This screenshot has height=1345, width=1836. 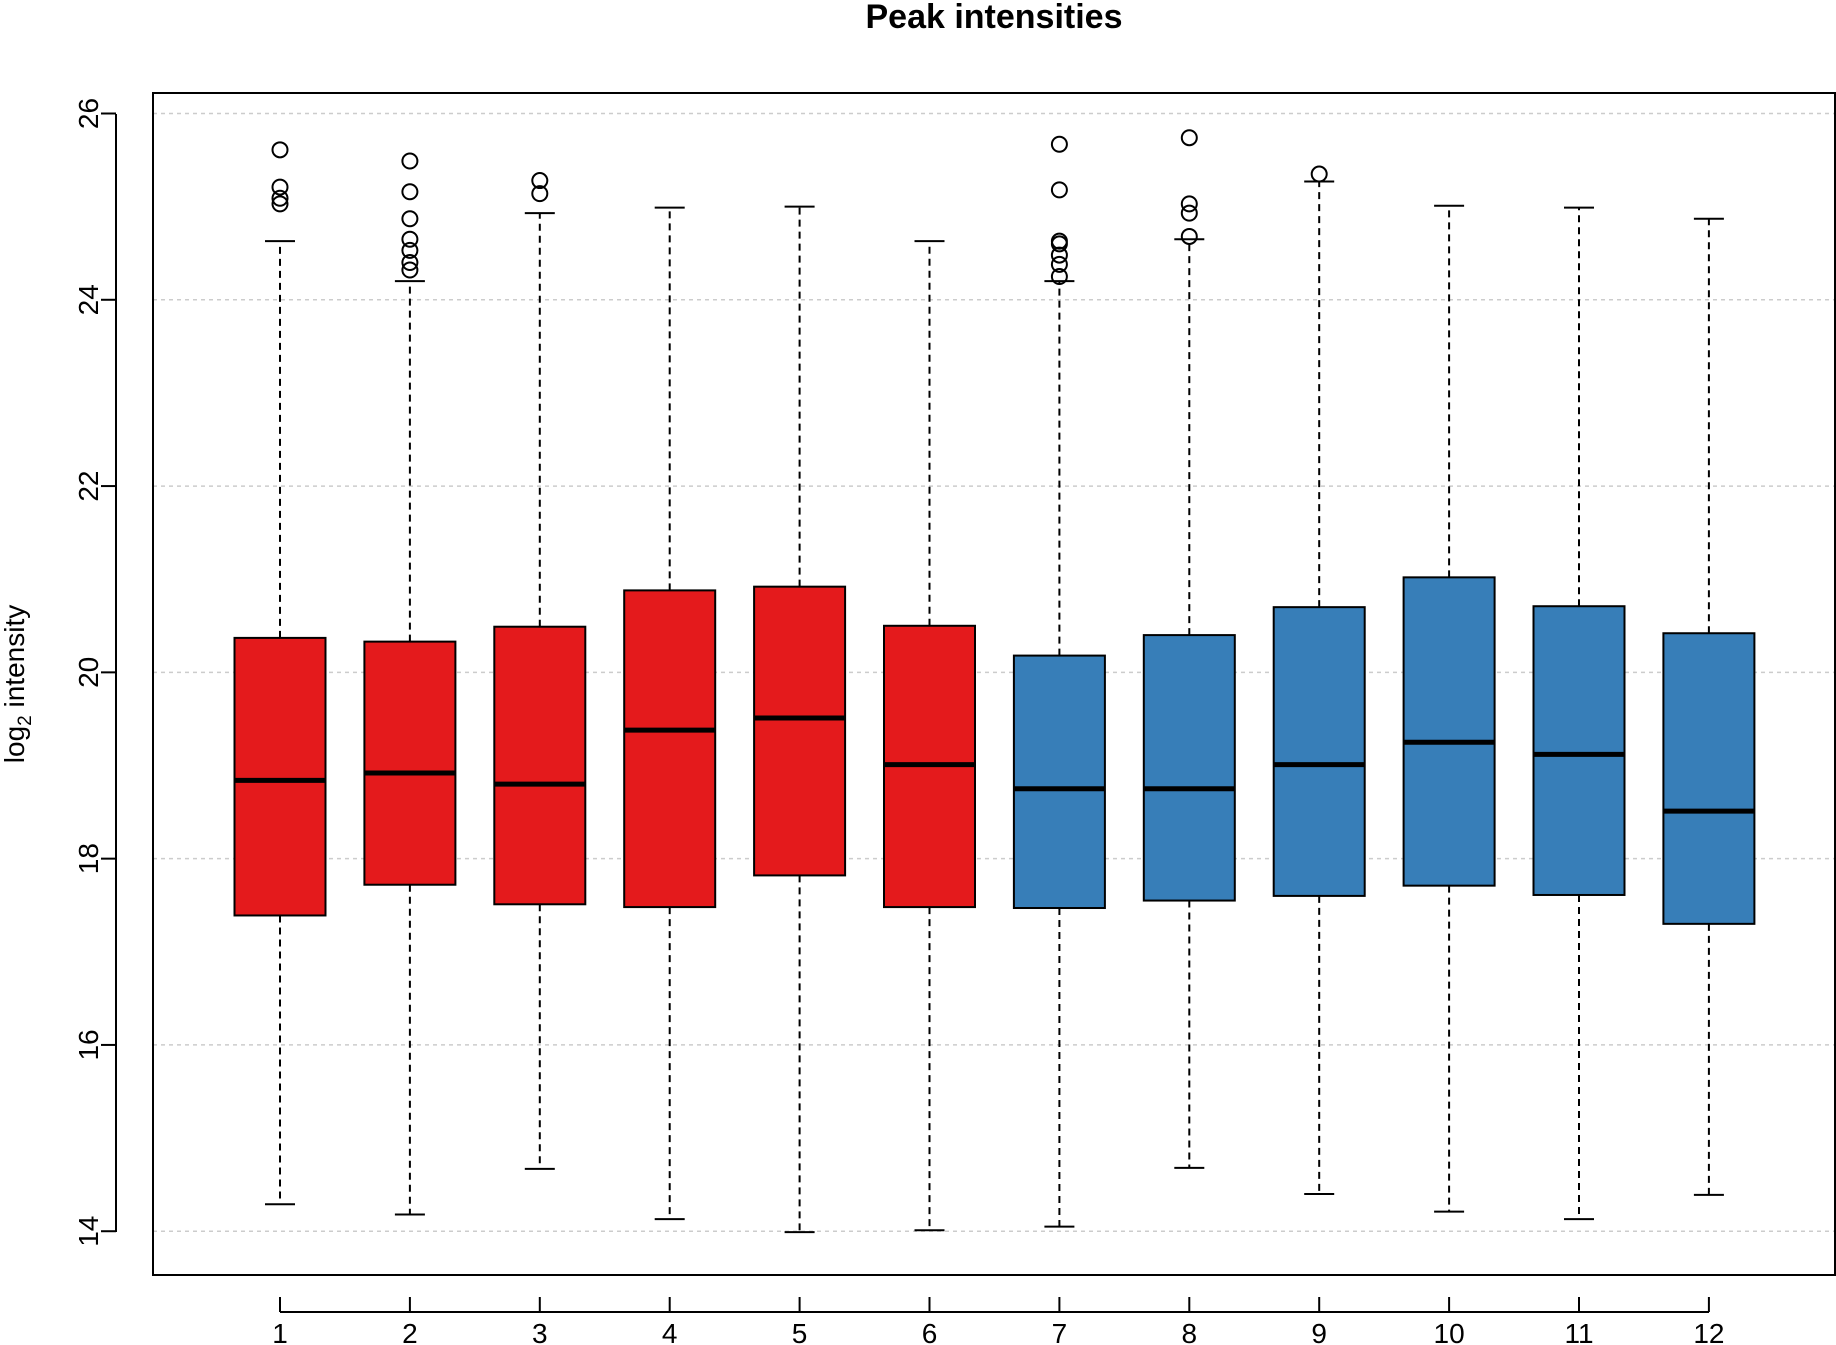 I want to click on chart-title: Peak intensities, so click(x=993, y=18).